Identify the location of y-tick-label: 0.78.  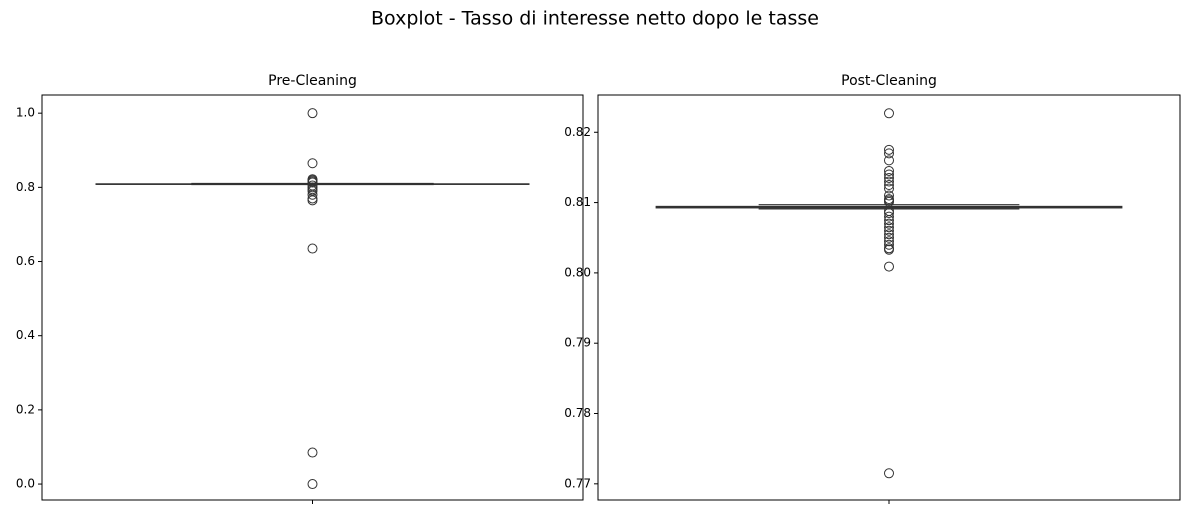
(577, 413).